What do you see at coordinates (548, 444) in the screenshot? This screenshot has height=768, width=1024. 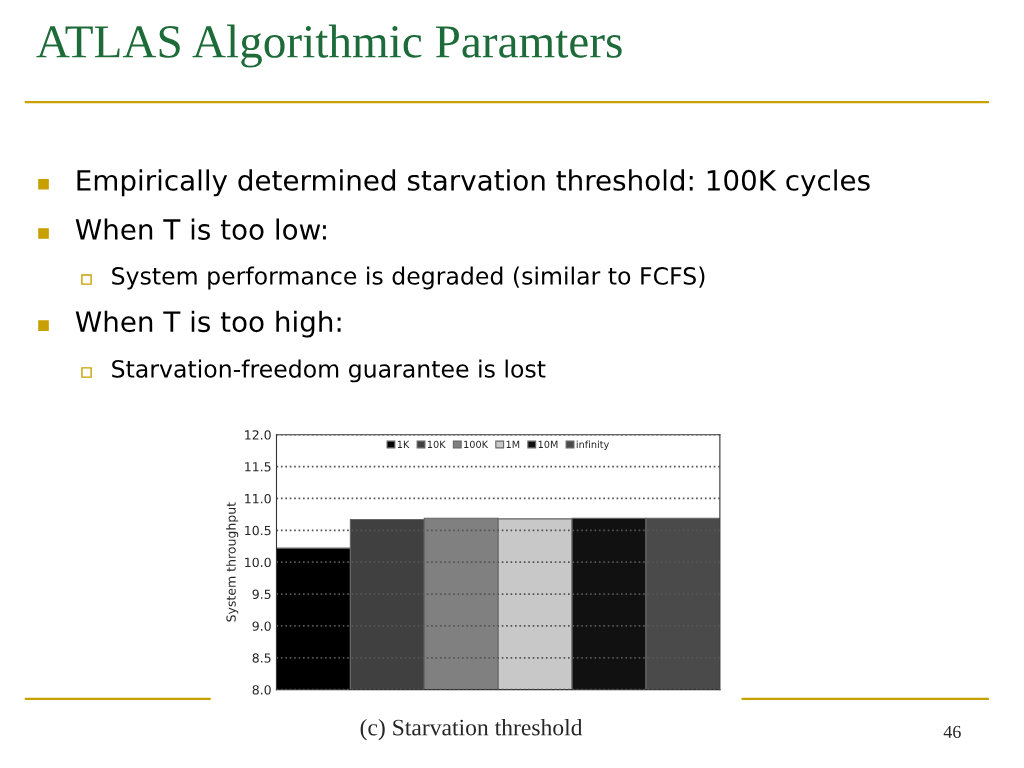 I see `legend-label: 10M` at bounding box center [548, 444].